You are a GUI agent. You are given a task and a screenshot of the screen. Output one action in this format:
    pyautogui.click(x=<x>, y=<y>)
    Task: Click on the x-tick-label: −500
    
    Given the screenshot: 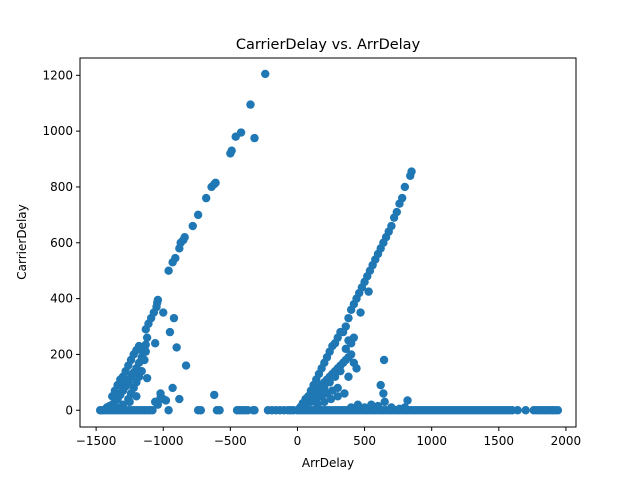 What is the action you would take?
    pyautogui.click(x=230, y=441)
    